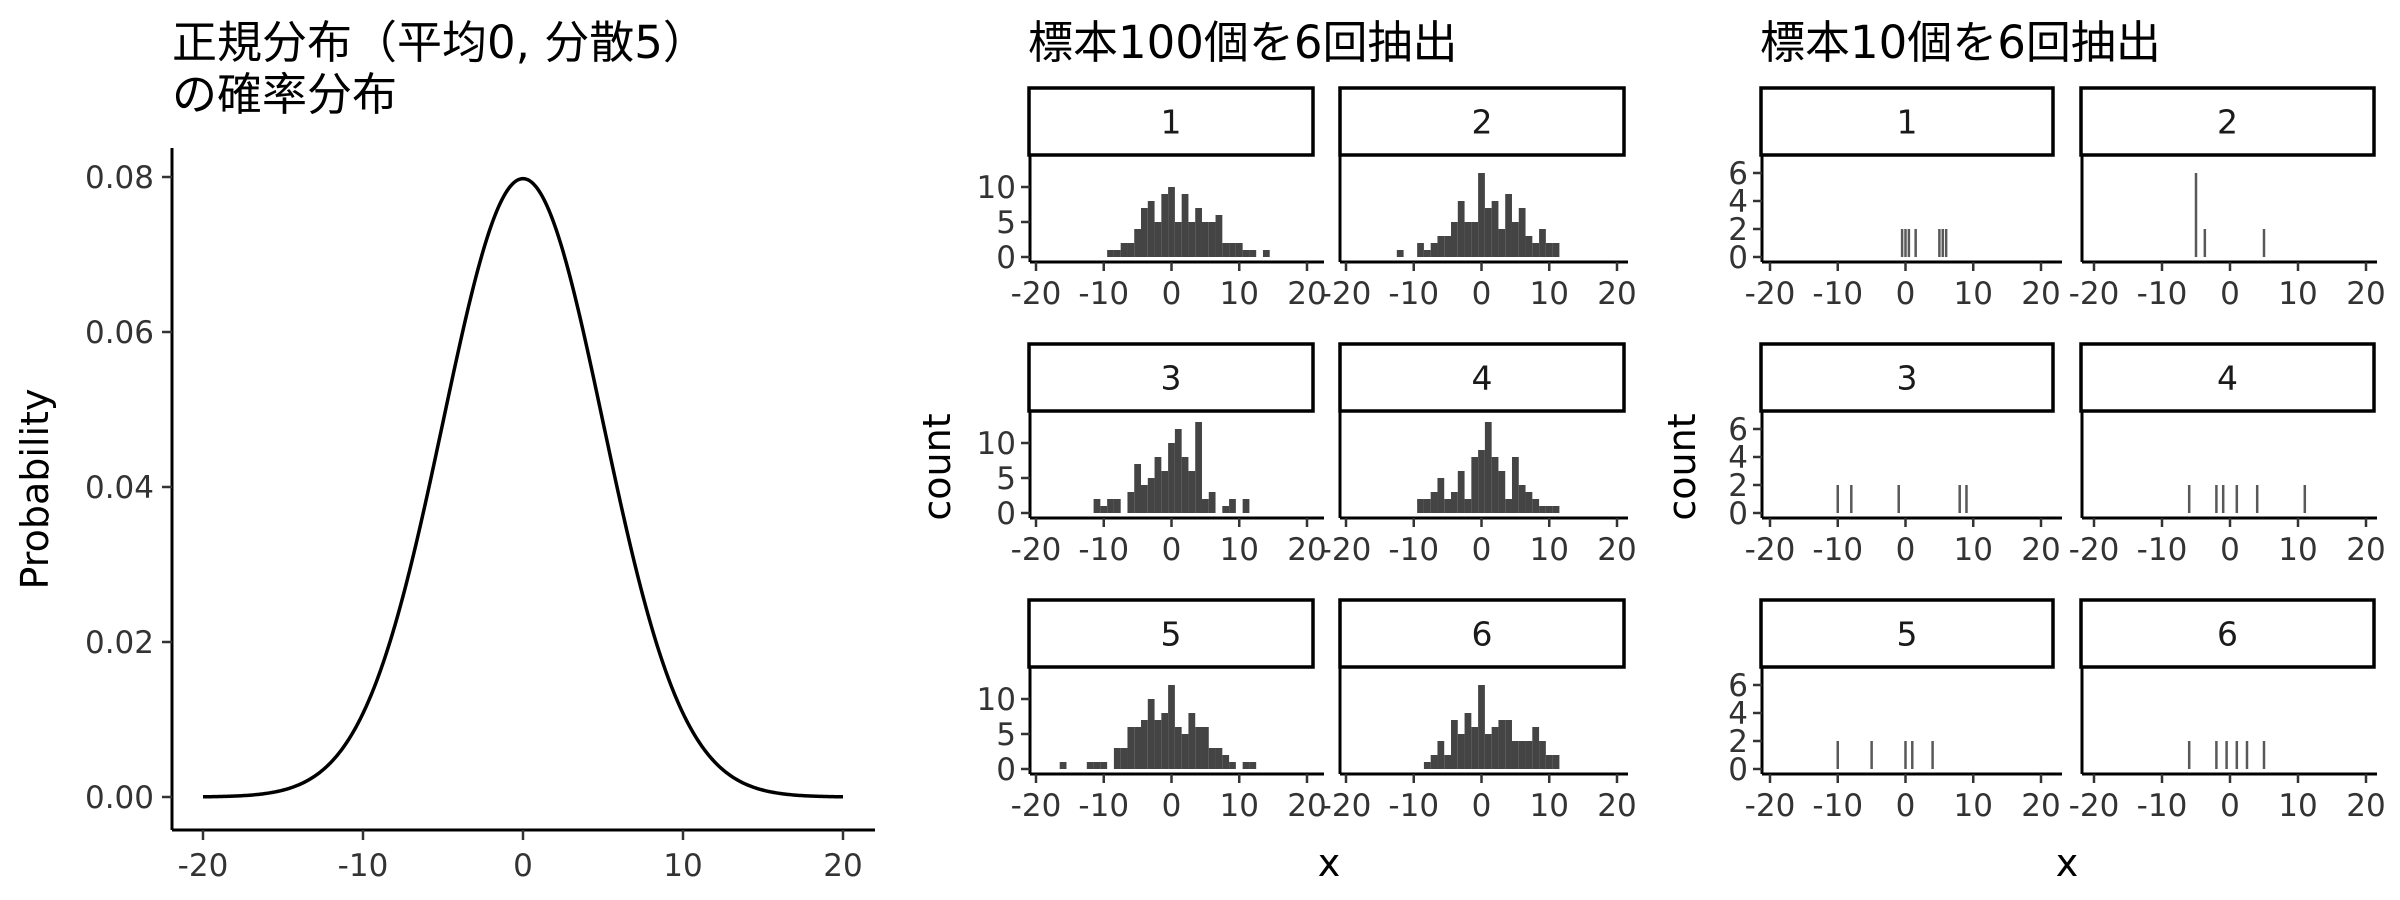 The image size is (2400, 900). What do you see at coordinates (2227, 711) in the screenshot?
I see `facet-6: 6 -20 -10 0 10 20` at bounding box center [2227, 711].